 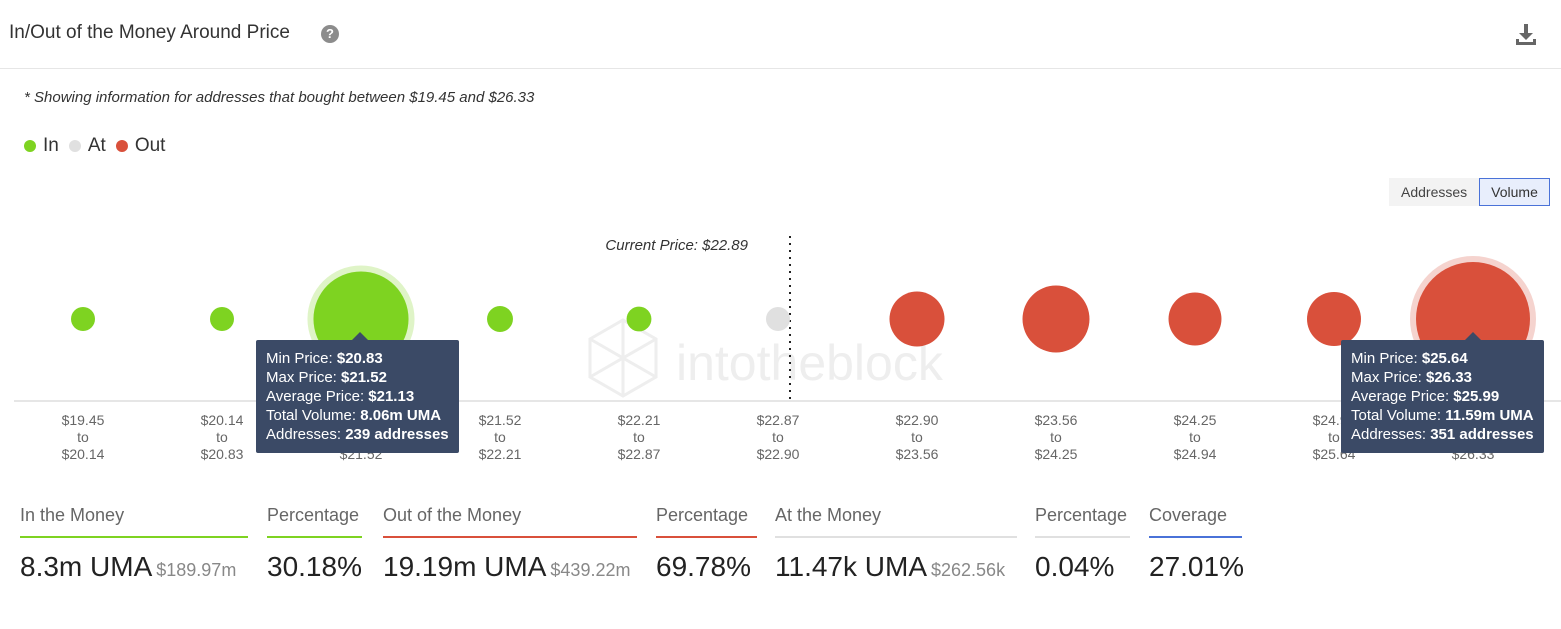 I want to click on x-label-1-to-word: to, so click(x=83, y=437).